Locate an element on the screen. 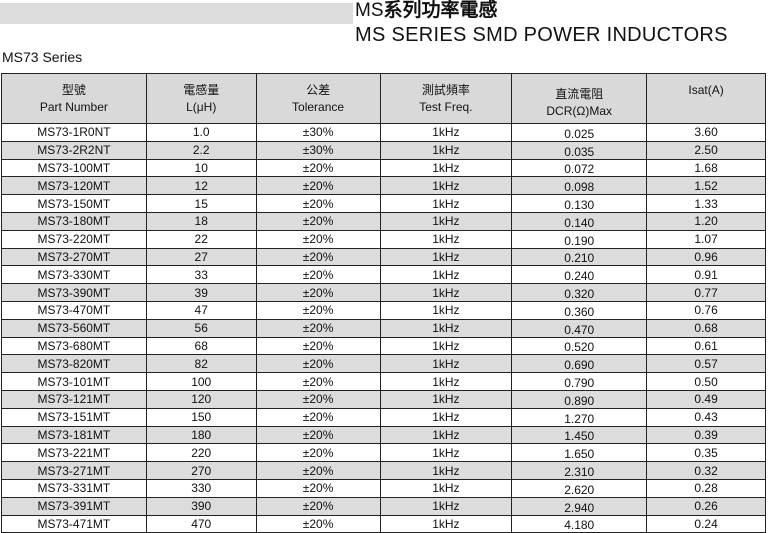 The width and height of the screenshot is (769, 533). table-cell: 150 is located at coordinates (201, 417).